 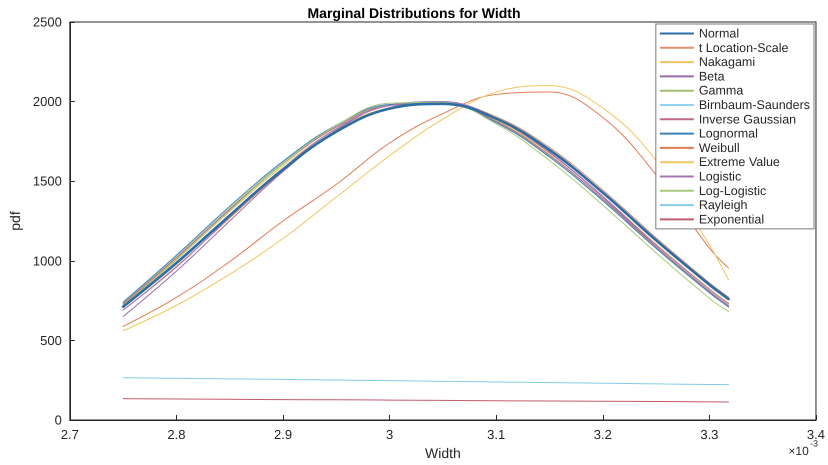 I want to click on y-tick-label: 500, so click(x=51, y=340).